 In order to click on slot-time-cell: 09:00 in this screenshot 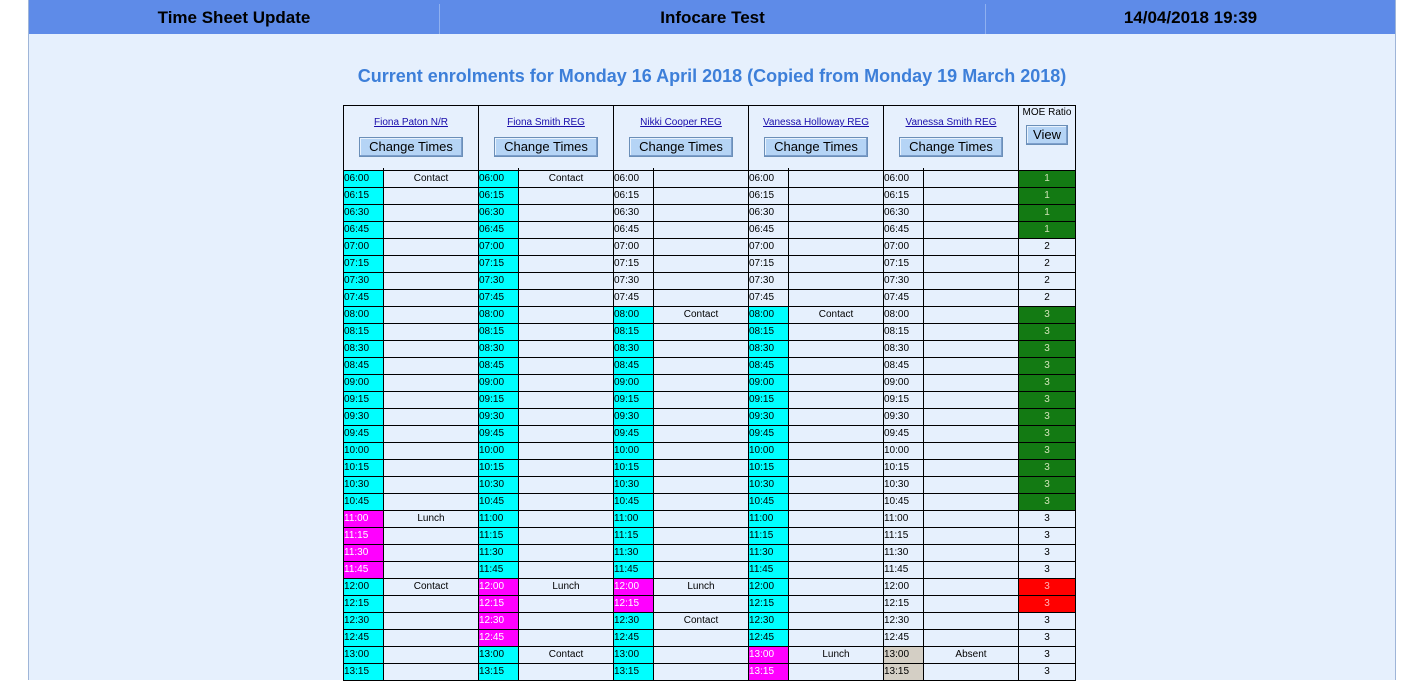, I will do `click(633, 383)`.